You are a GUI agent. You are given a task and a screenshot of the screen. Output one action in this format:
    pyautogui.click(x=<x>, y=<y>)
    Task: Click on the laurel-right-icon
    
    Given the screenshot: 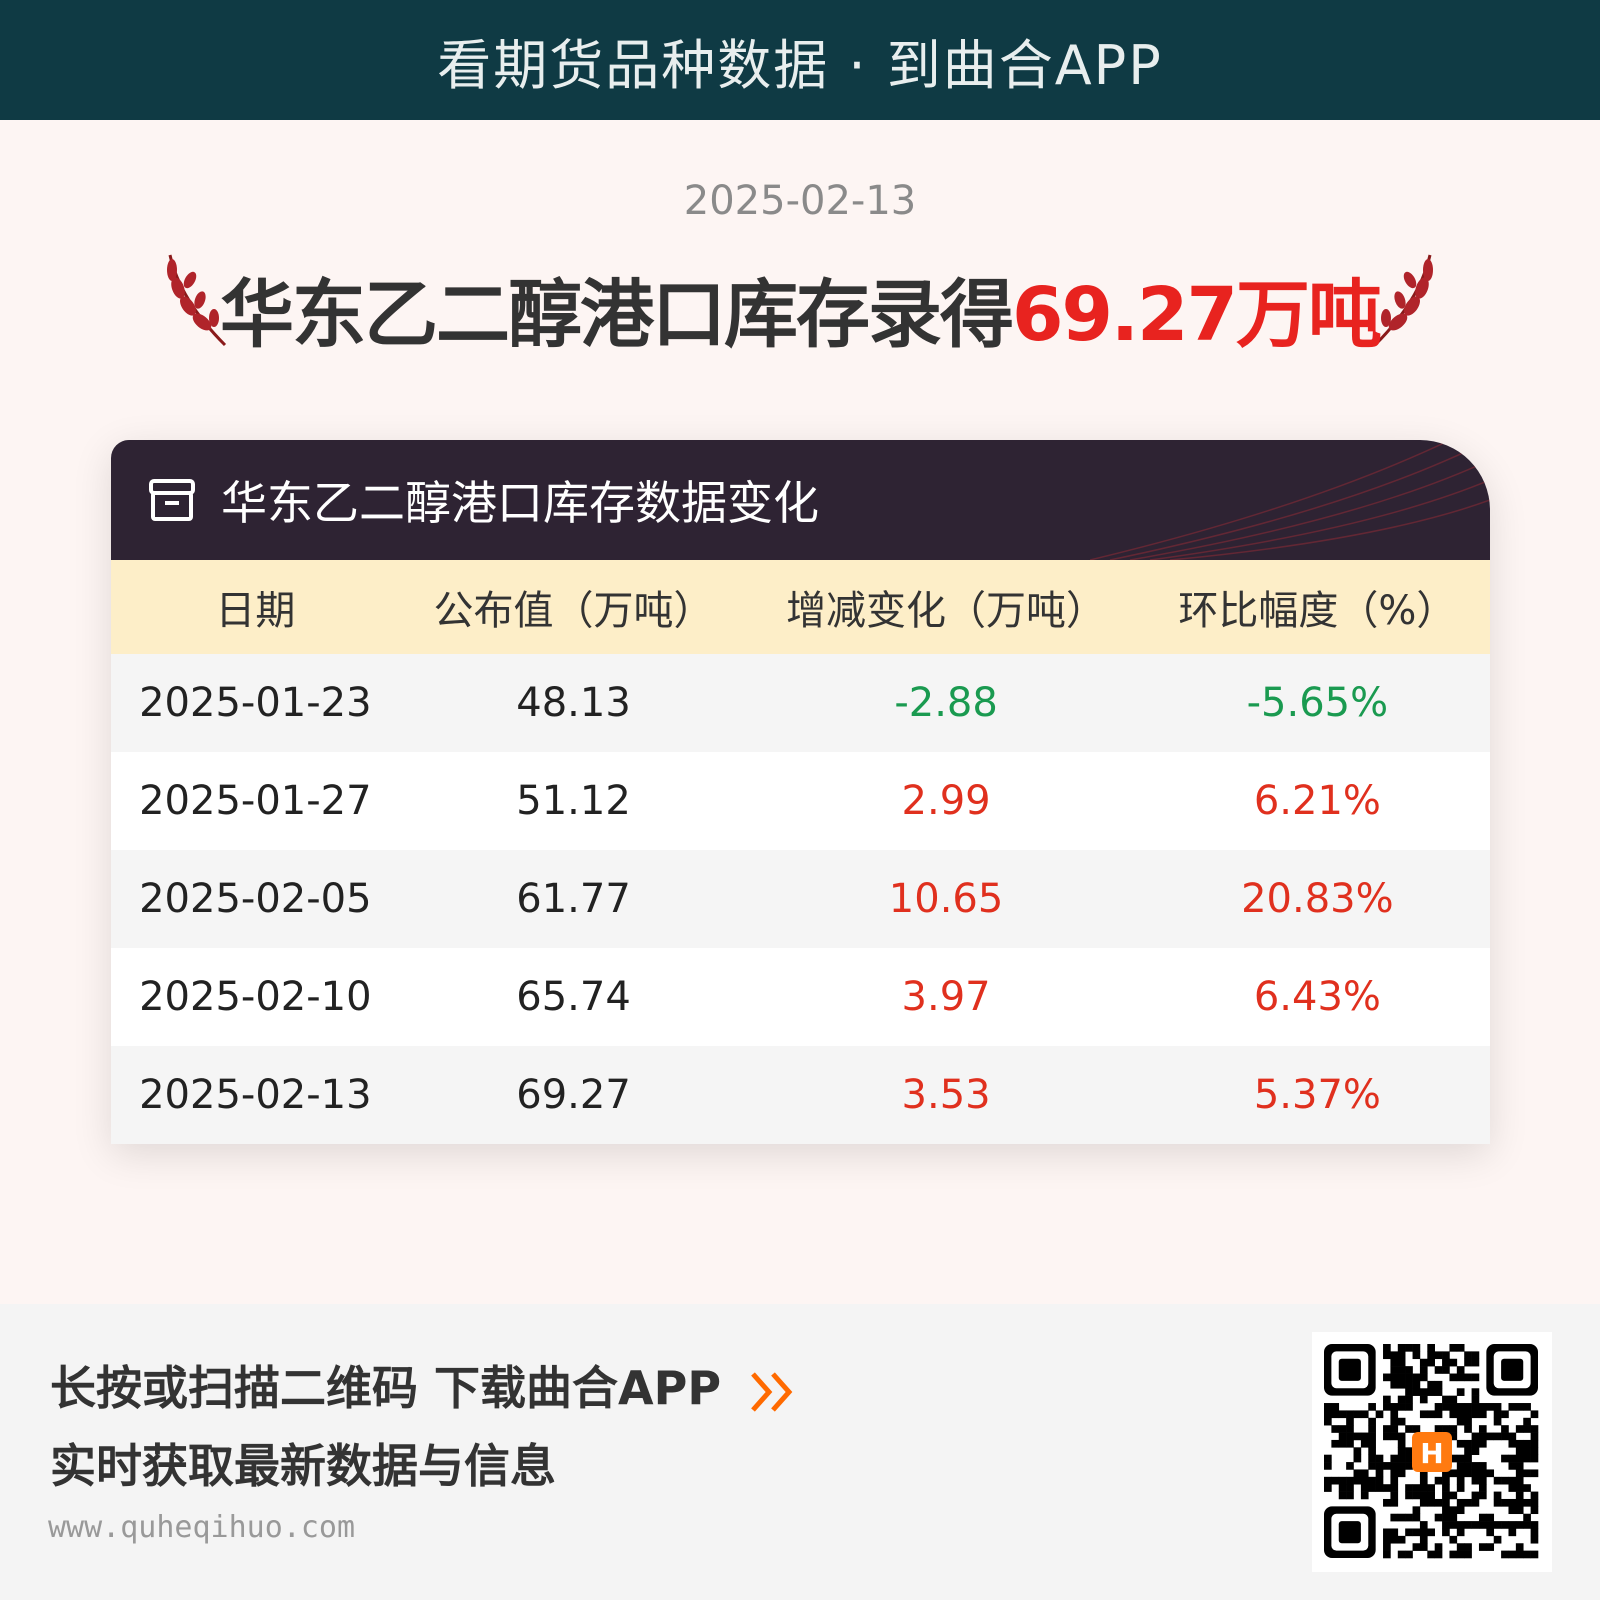 What is the action you would take?
    pyautogui.click(x=1403, y=300)
    